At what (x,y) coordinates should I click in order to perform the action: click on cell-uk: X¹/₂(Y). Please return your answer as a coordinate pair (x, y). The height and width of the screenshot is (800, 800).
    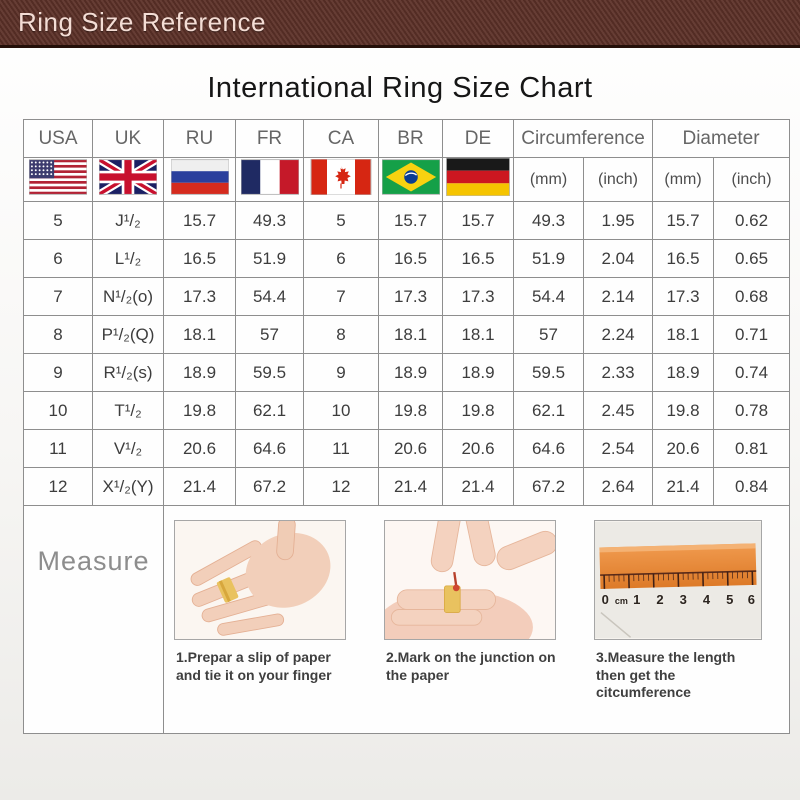
    Looking at the image, I should click on (128, 486).